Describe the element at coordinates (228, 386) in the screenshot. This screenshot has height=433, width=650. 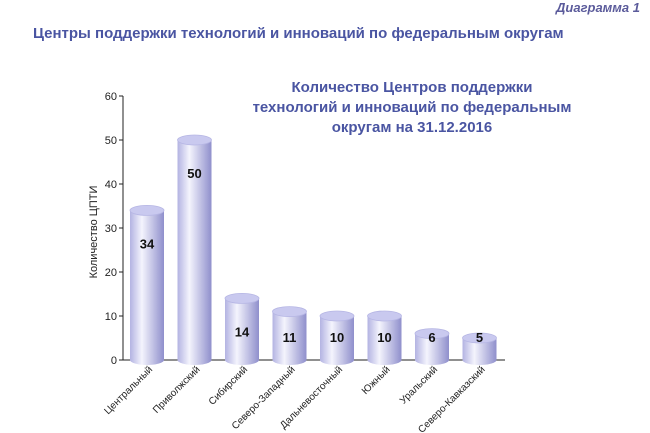
I see `category-label: Сибирский` at that location.